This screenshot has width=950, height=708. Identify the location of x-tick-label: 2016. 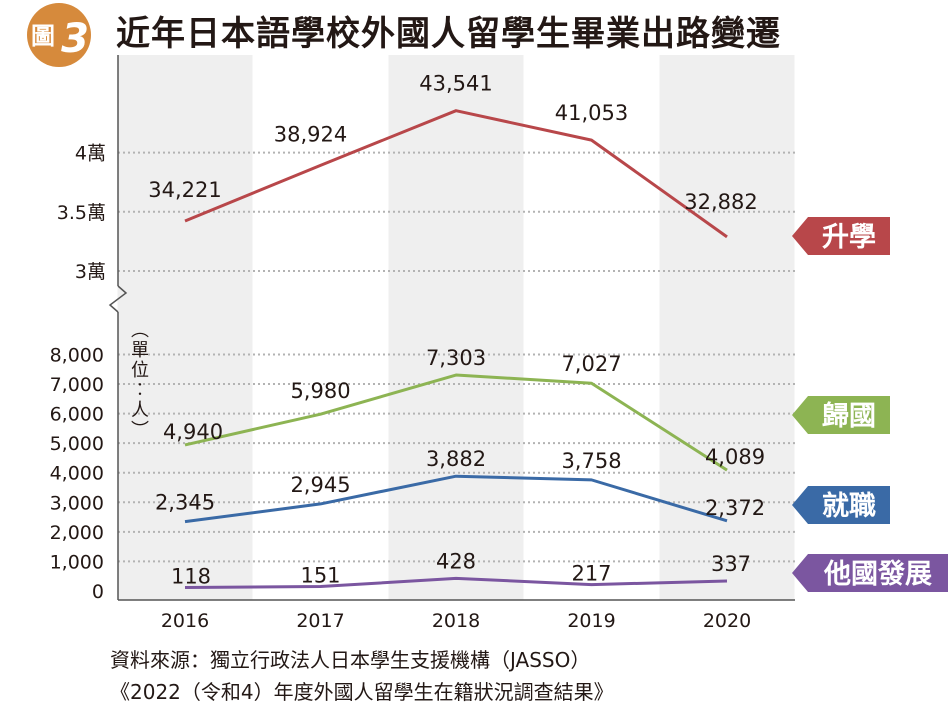
(185, 621).